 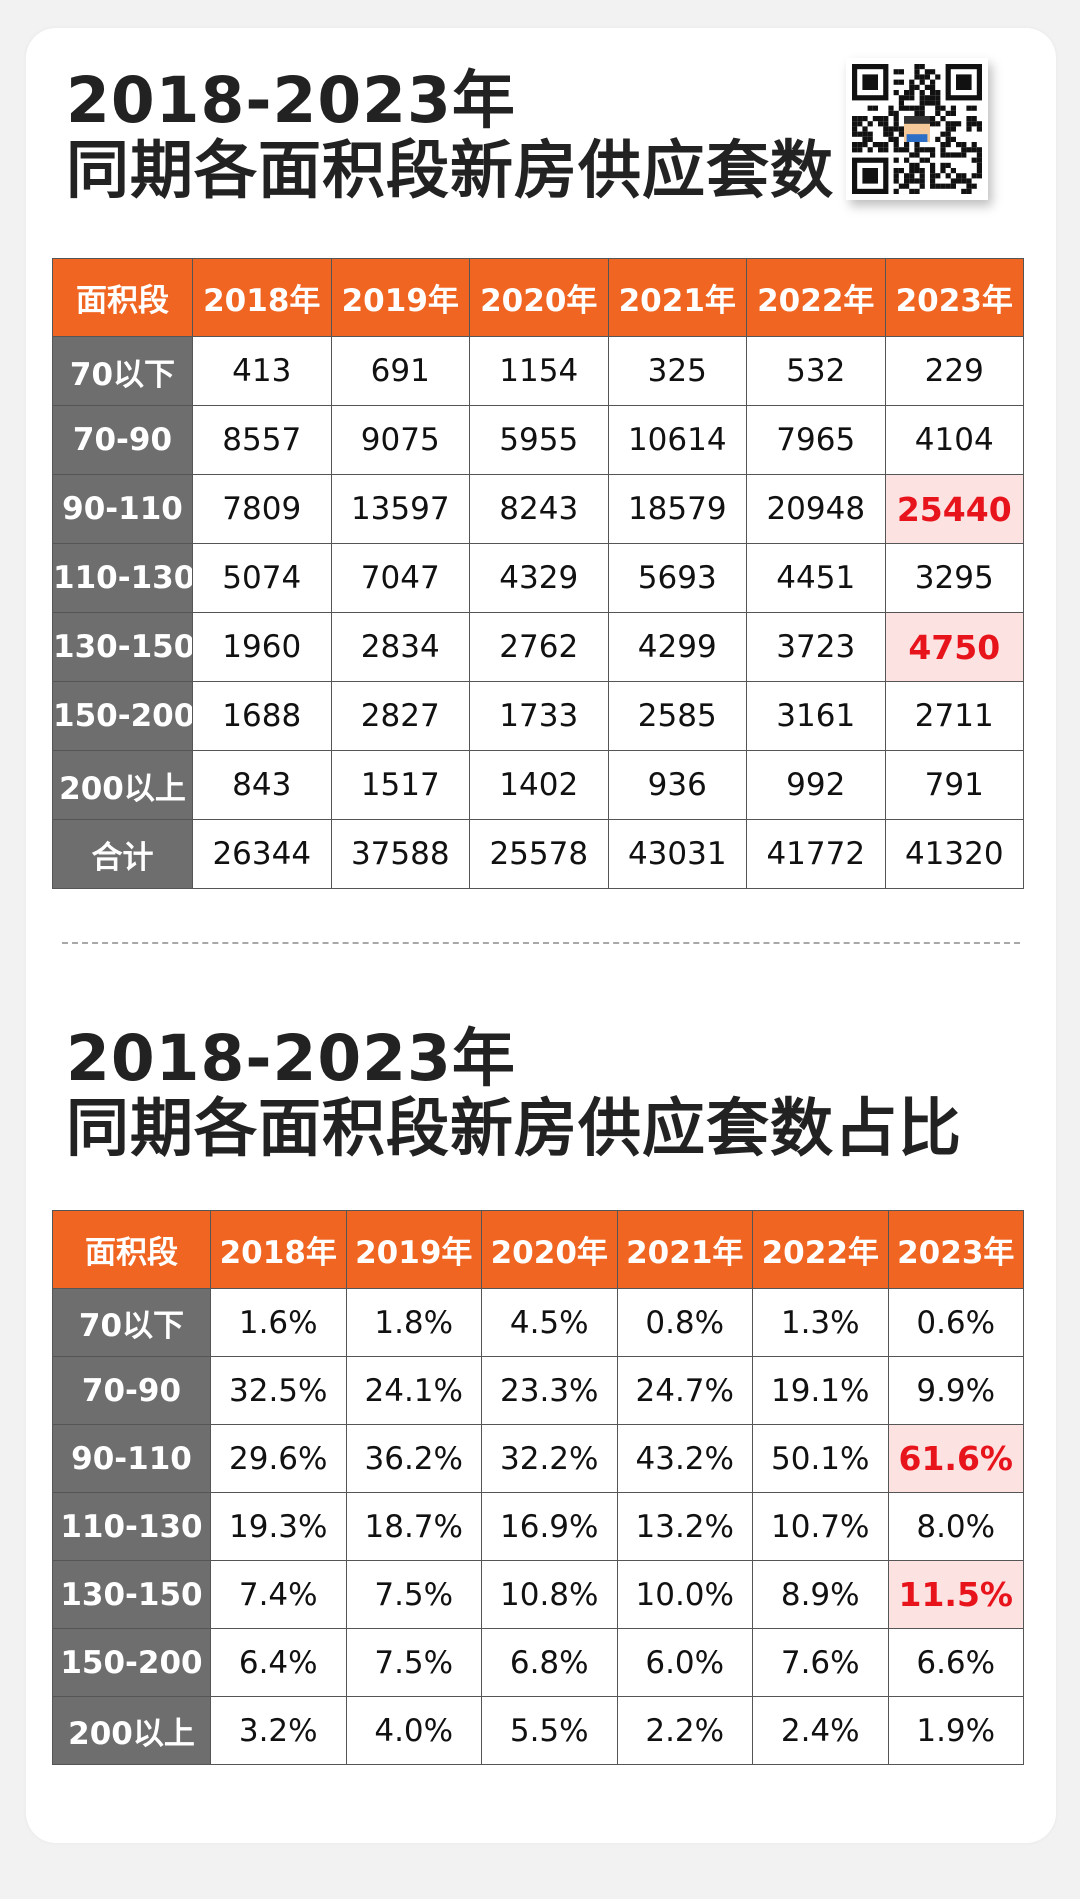 What do you see at coordinates (278, 1390) in the screenshot?
I see `table-cell: 32.5%` at bounding box center [278, 1390].